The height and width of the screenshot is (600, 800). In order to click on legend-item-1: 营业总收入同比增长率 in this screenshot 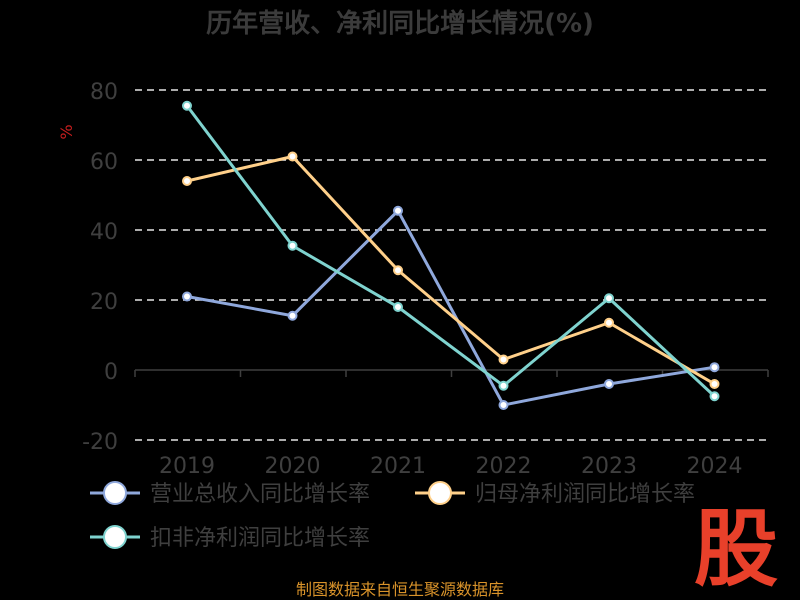, I will do `click(230, 494)`.